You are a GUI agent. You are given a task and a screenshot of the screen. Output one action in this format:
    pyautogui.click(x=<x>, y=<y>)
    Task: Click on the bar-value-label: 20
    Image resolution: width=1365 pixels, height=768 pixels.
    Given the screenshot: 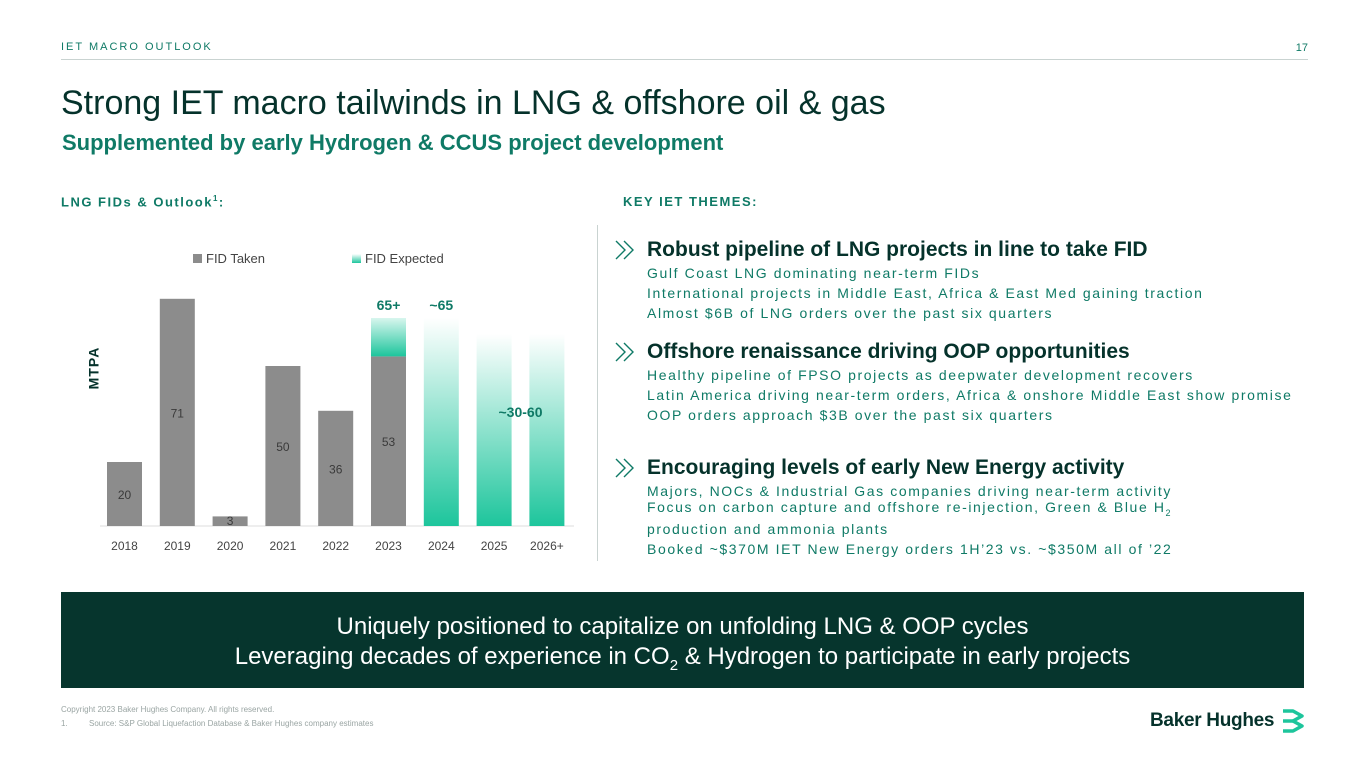 What is the action you would take?
    pyautogui.click(x=125, y=495)
    